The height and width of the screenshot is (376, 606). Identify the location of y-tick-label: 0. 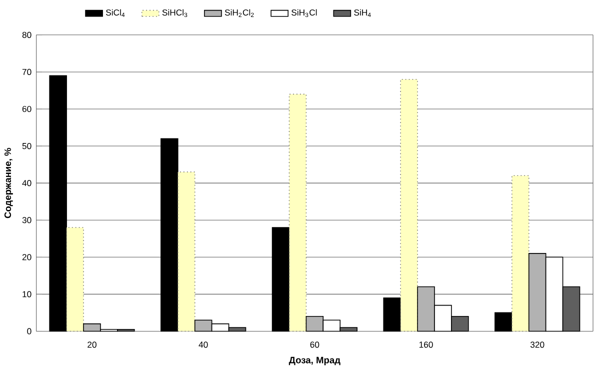
(29, 331).